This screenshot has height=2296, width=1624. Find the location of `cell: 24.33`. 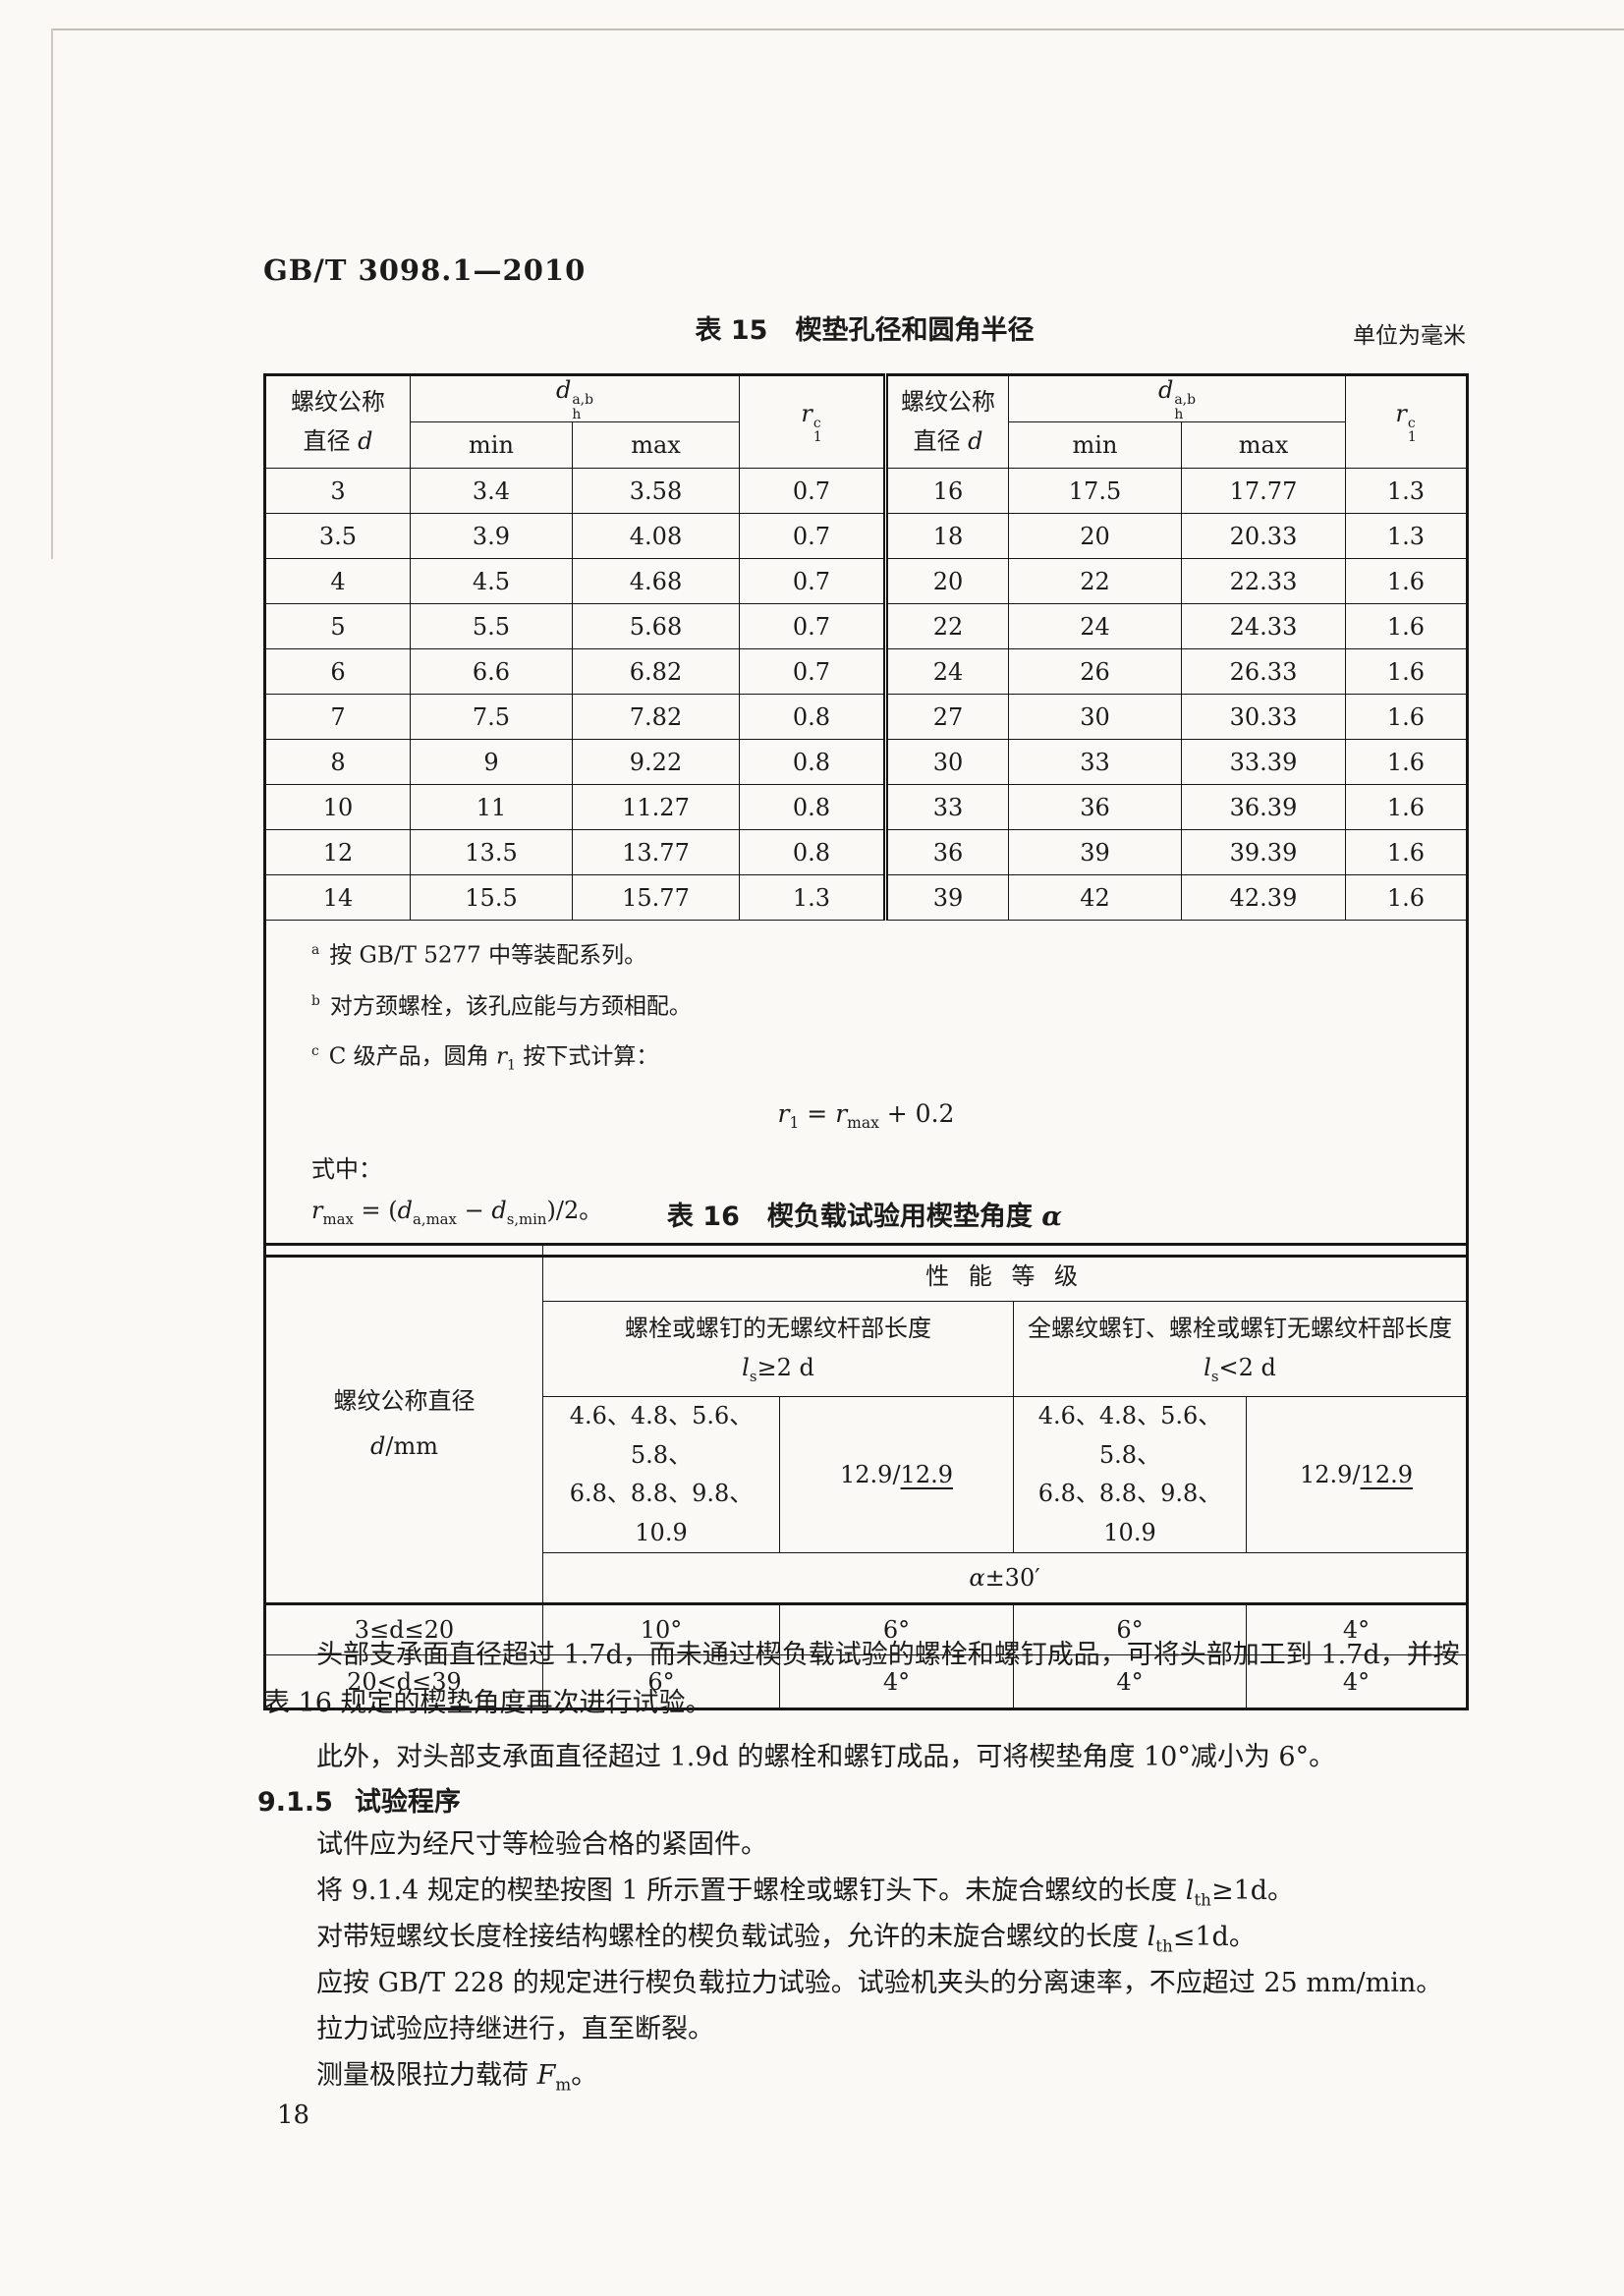

cell: 24.33 is located at coordinates (1263, 626).